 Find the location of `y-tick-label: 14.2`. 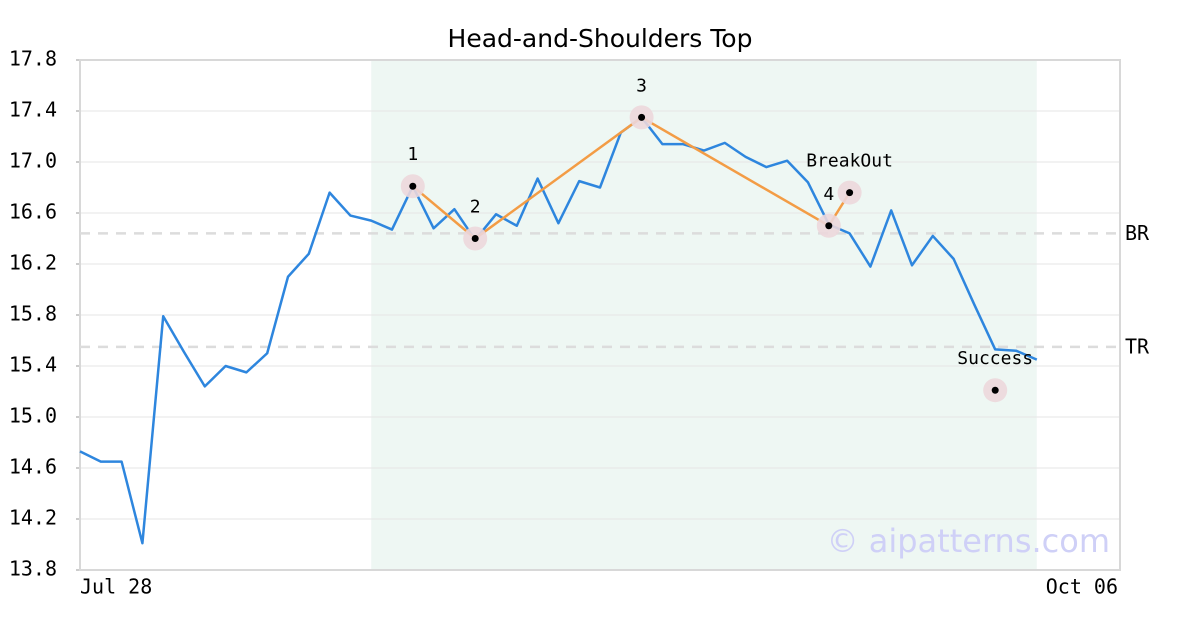

y-tick-label: 14.2 is located at coordinates (33, 518).